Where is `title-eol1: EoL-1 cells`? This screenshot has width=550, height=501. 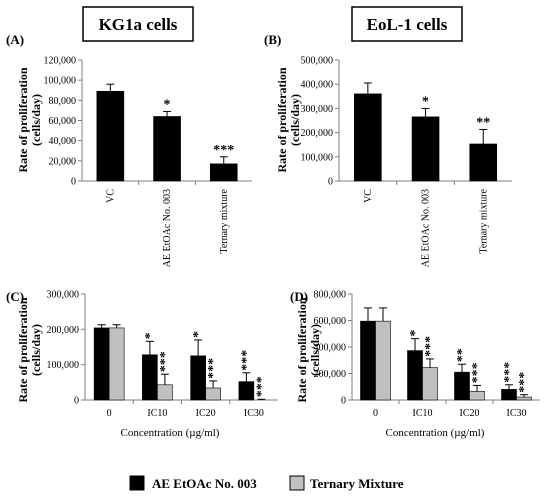
title-eol1: EoL-1 cells is located at coordinates (407, 24).